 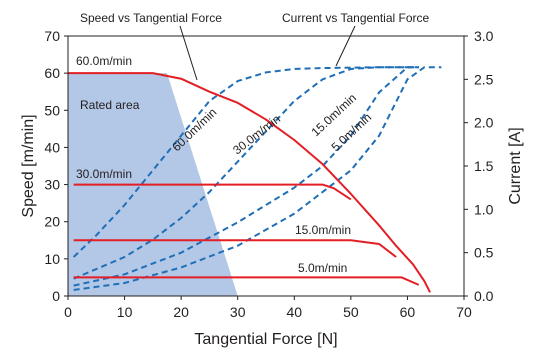 What do you see at coordinates (125, 312) in the screenshot?
I see `x-tick-label: 10` at bounding box center [125, 312].